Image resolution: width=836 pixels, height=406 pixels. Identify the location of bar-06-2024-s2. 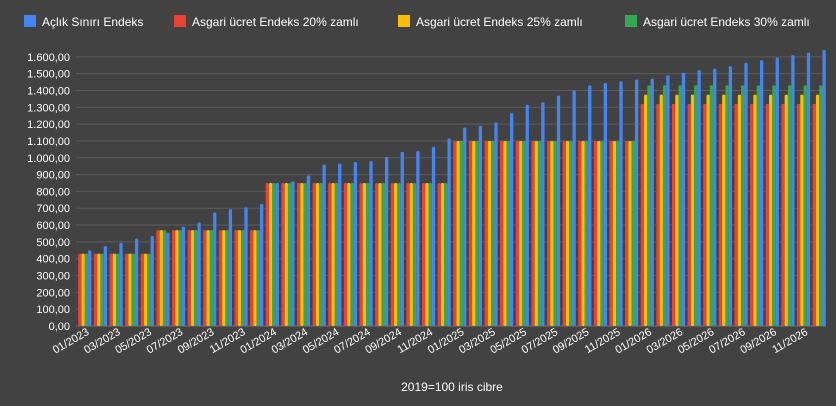
(349, 254).